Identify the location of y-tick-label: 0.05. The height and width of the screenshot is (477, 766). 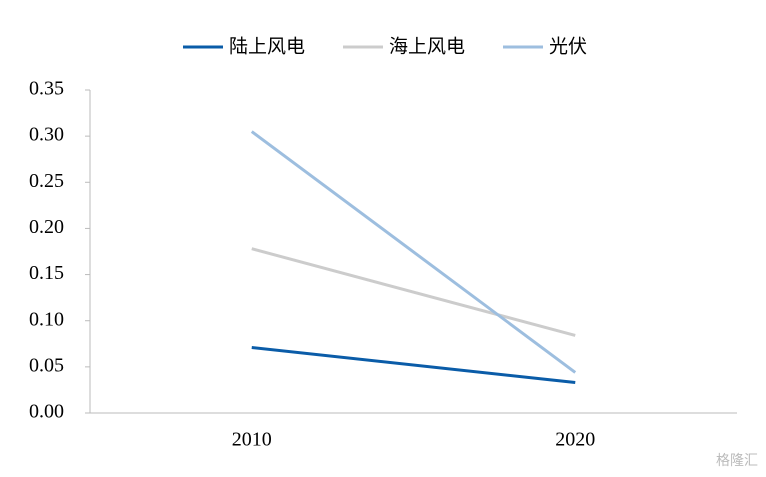
(46, 365).